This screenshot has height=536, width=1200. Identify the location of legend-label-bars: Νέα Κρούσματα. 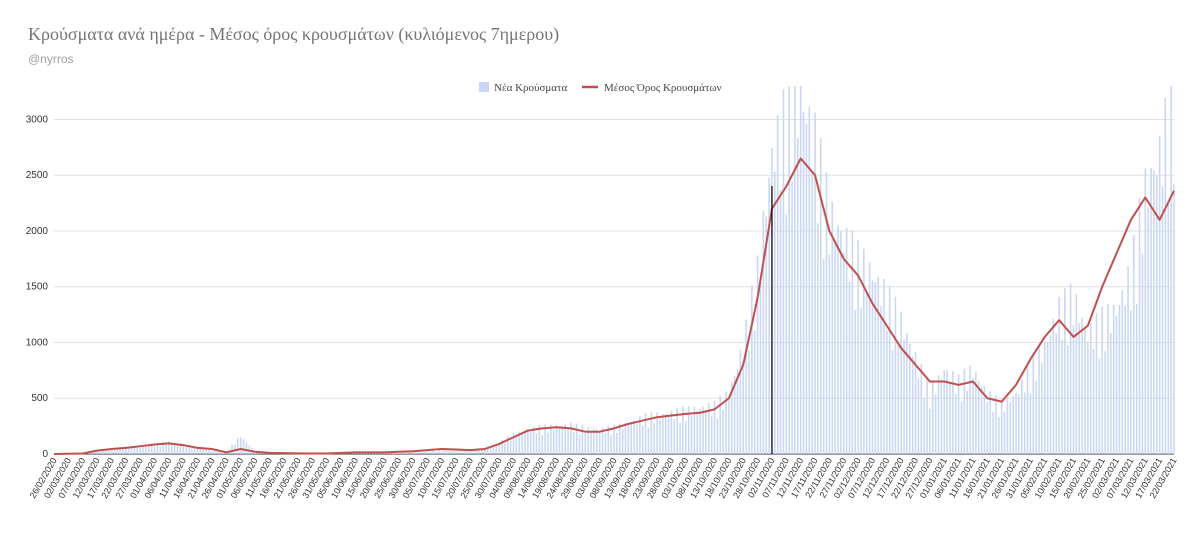
(530, 88).